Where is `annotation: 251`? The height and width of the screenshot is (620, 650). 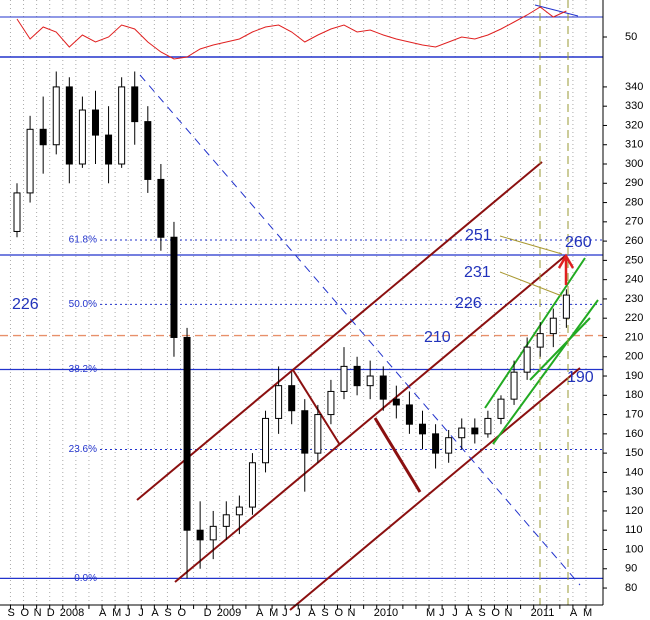
annotation: 251 is located at coordinates (478, 235).